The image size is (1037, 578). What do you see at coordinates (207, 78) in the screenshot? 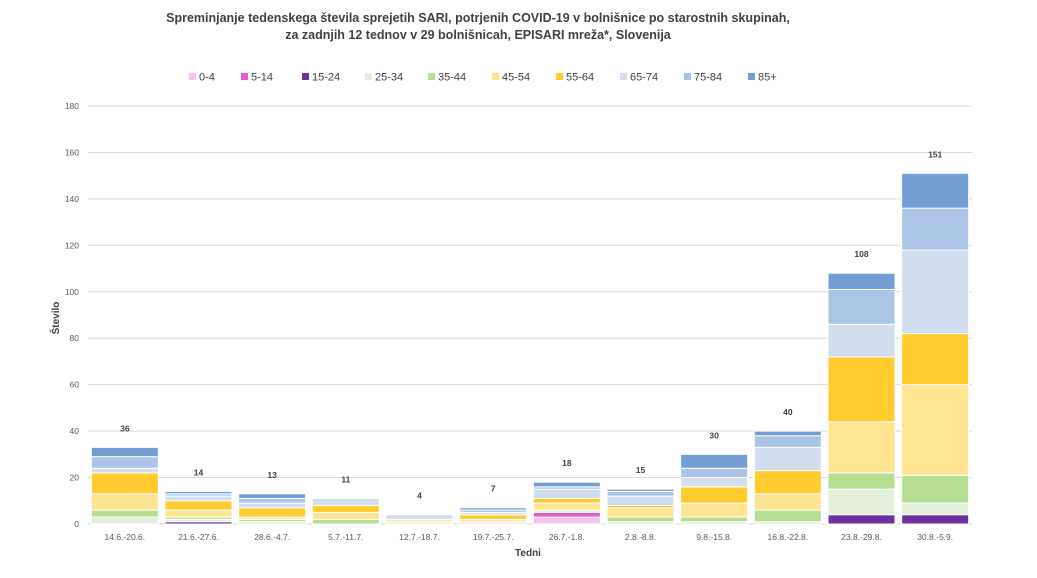
I see `legend-label: 0-4` at bounding box center [207, 78].